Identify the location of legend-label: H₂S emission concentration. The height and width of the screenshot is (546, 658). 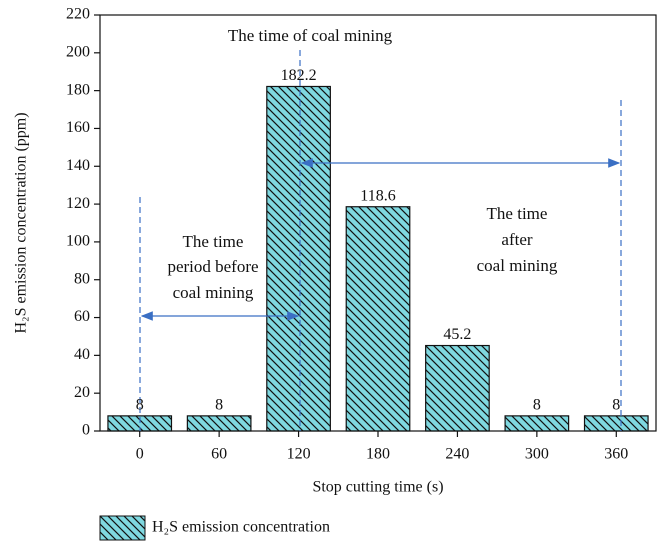
(241, 527).